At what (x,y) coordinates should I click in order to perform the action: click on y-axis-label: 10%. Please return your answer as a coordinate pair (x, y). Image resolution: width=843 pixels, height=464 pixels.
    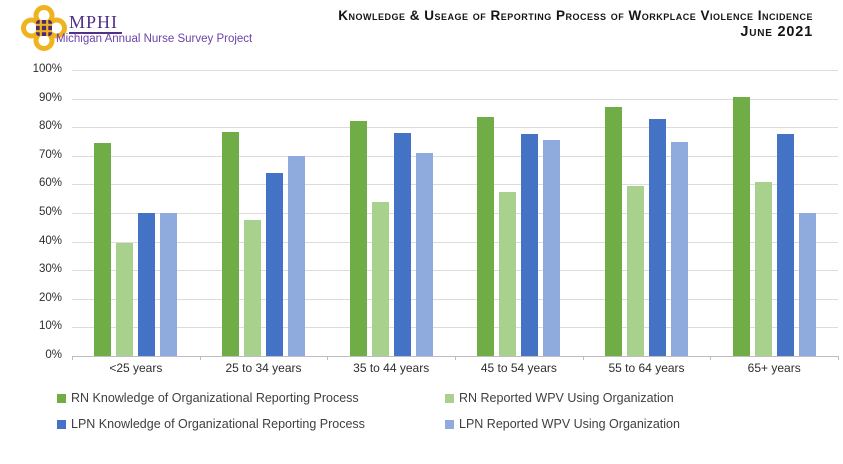
    Looking at the image, I should click on (50, 326).